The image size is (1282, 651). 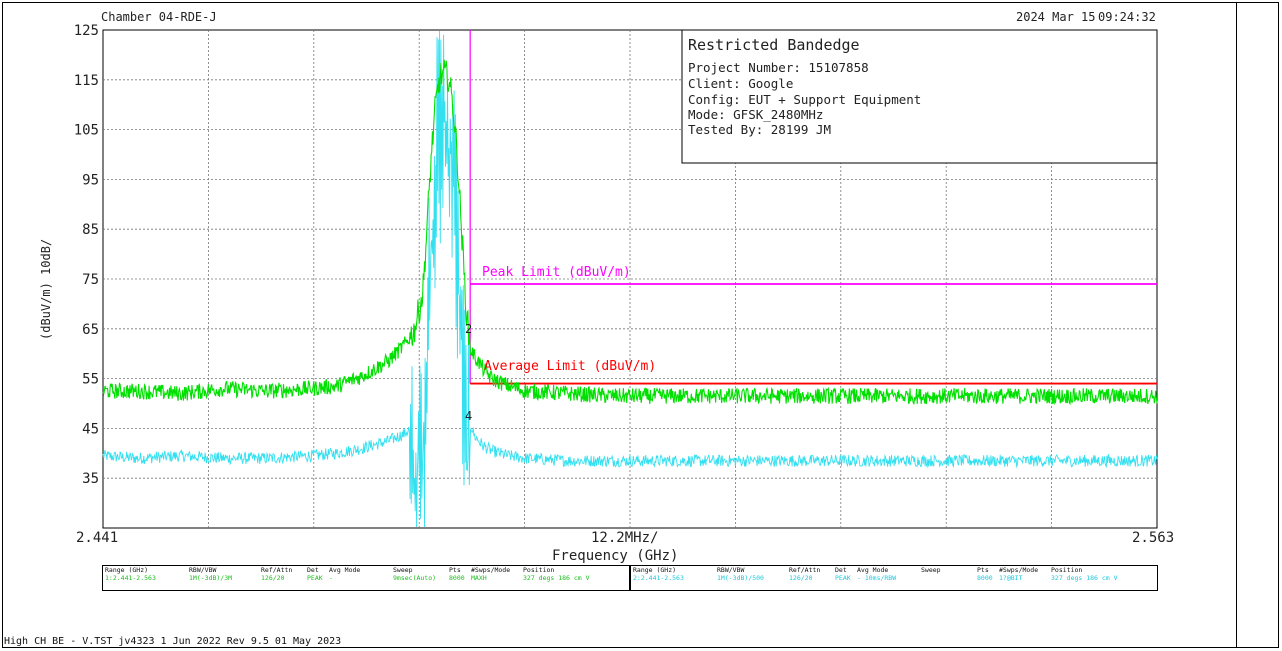 What do you see at coordinates (949, 578) in the screenshot?
I see `val-sweep` at bounding box center [949, 578].